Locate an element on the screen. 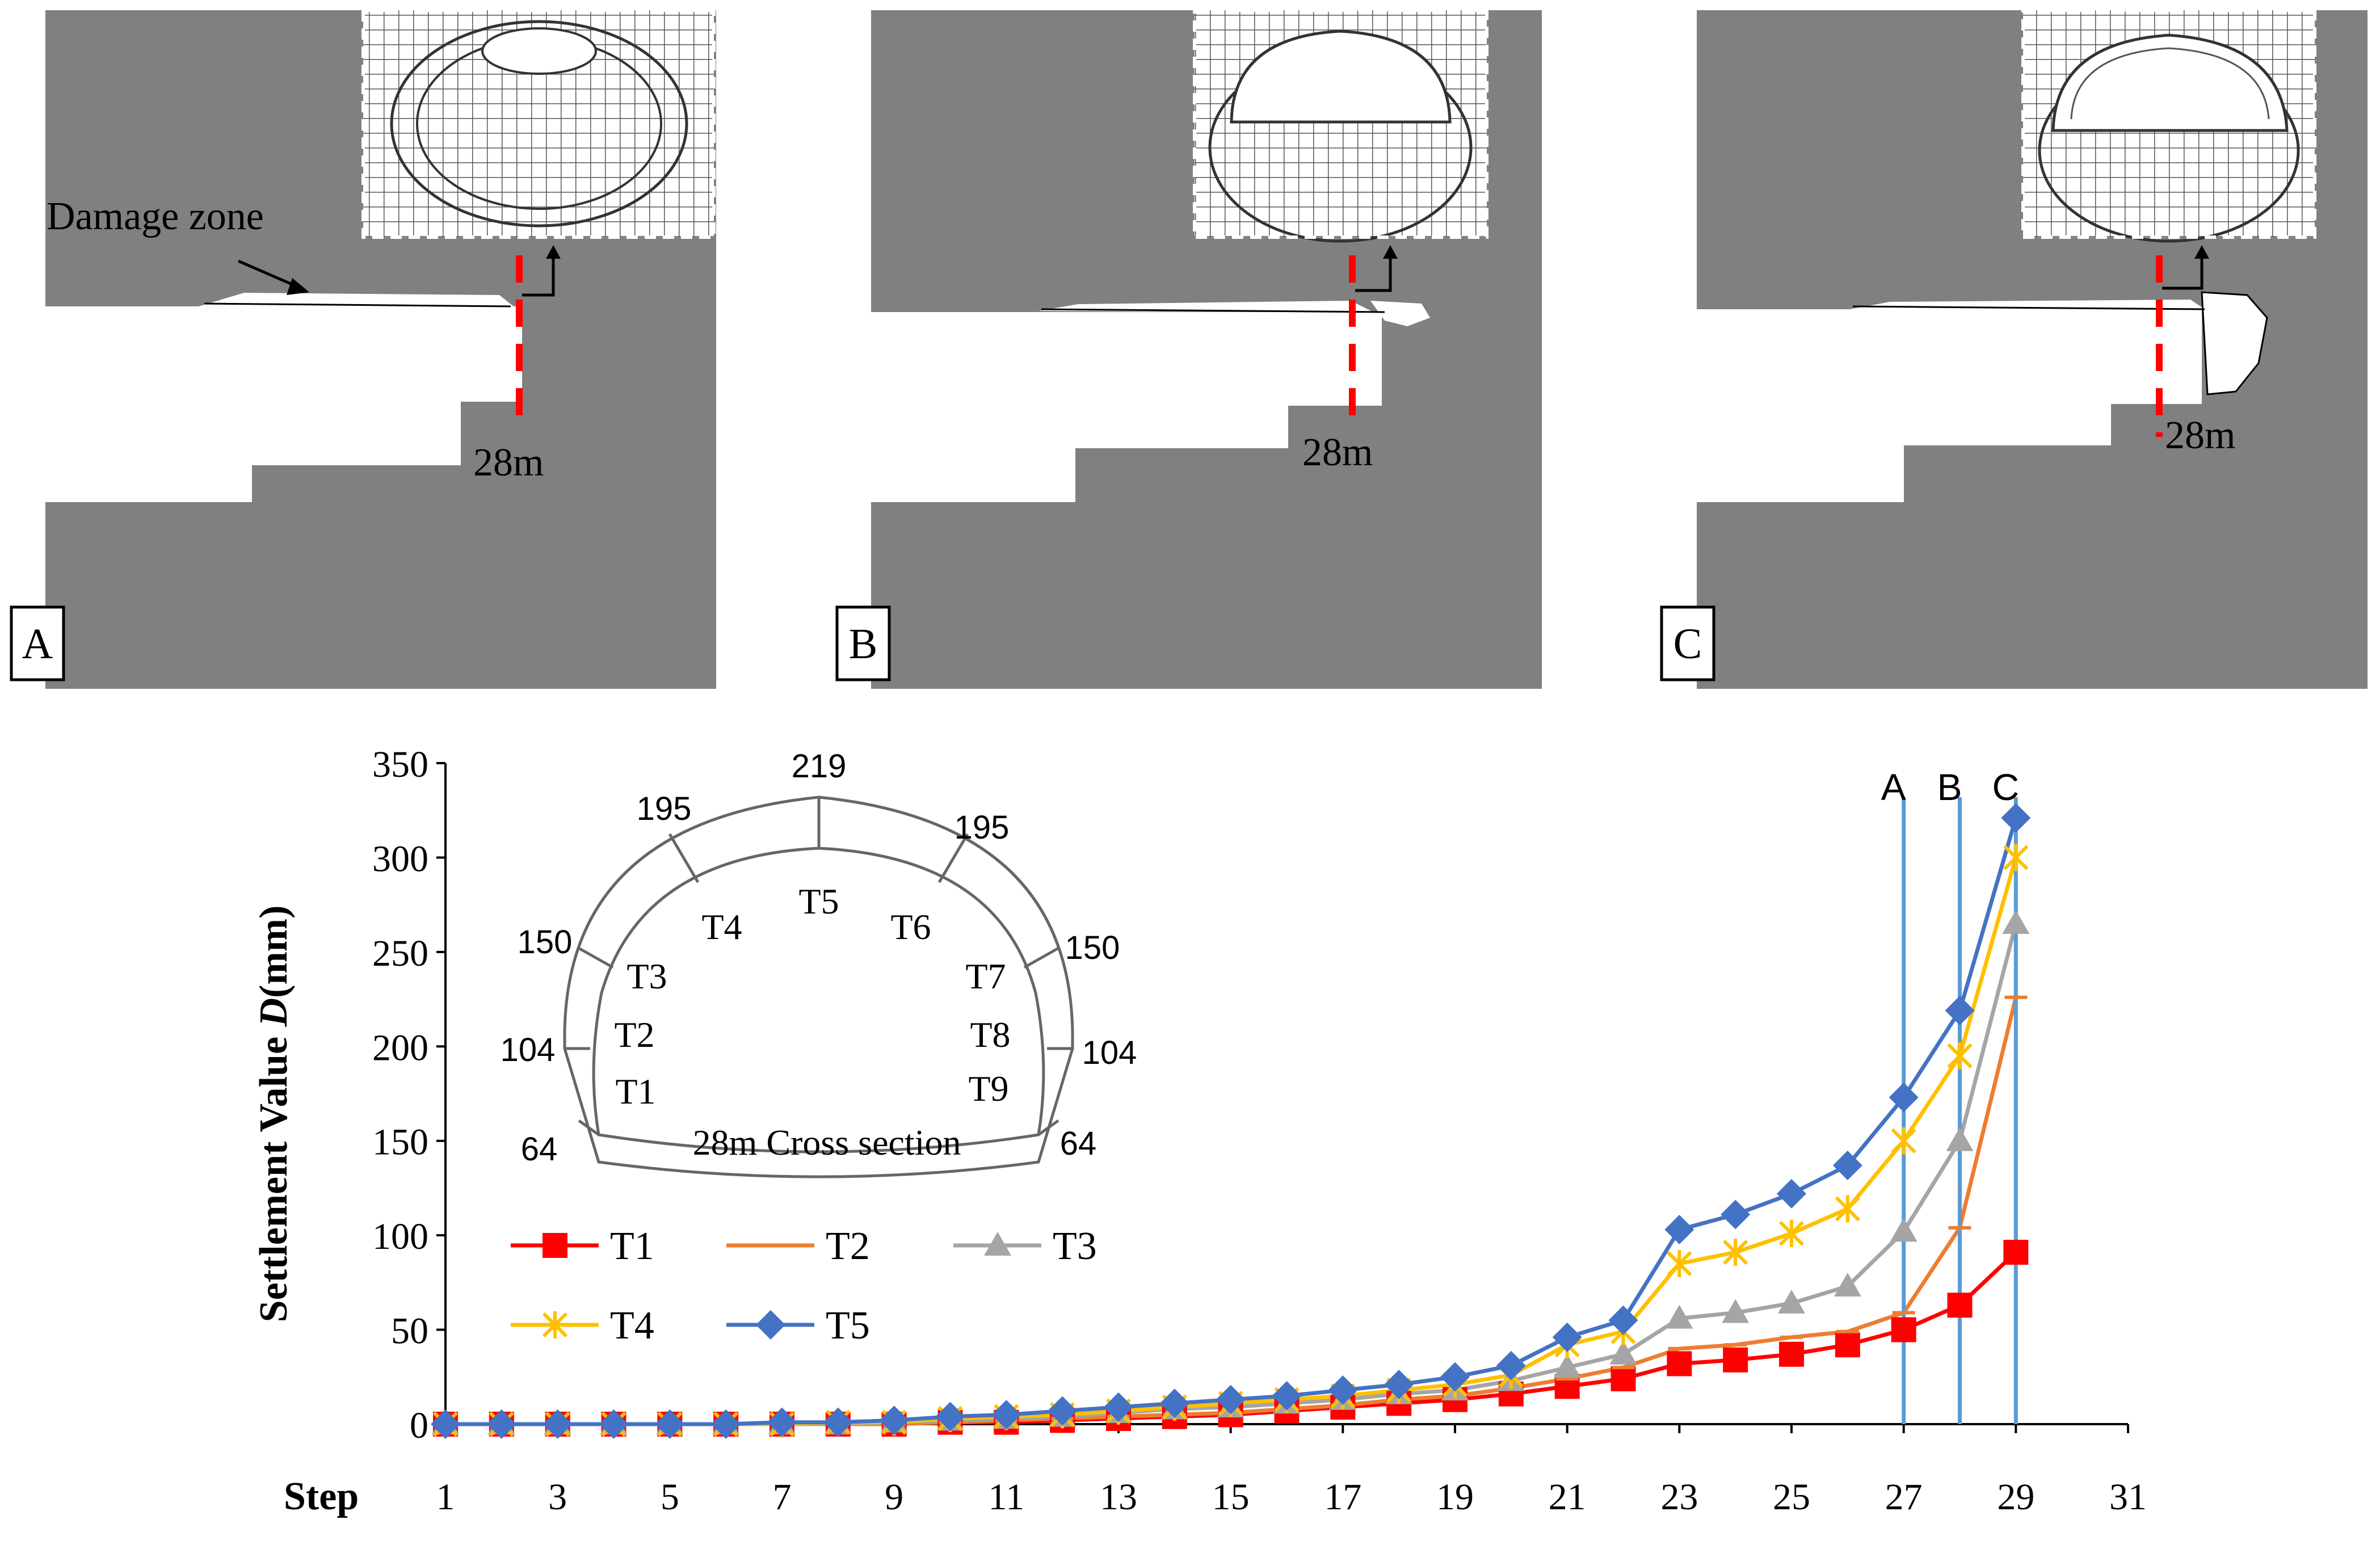  panel-label: B is located at coordinates (863, 644).